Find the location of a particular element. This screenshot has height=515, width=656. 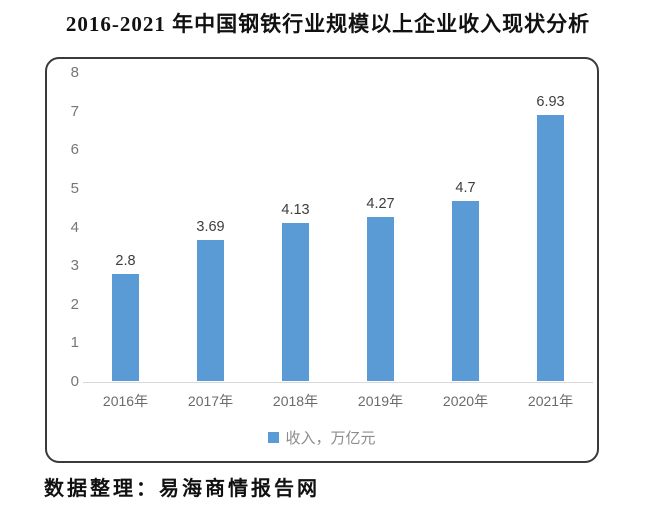

y-tick-label: 7 is located at coordinates (74, 111).